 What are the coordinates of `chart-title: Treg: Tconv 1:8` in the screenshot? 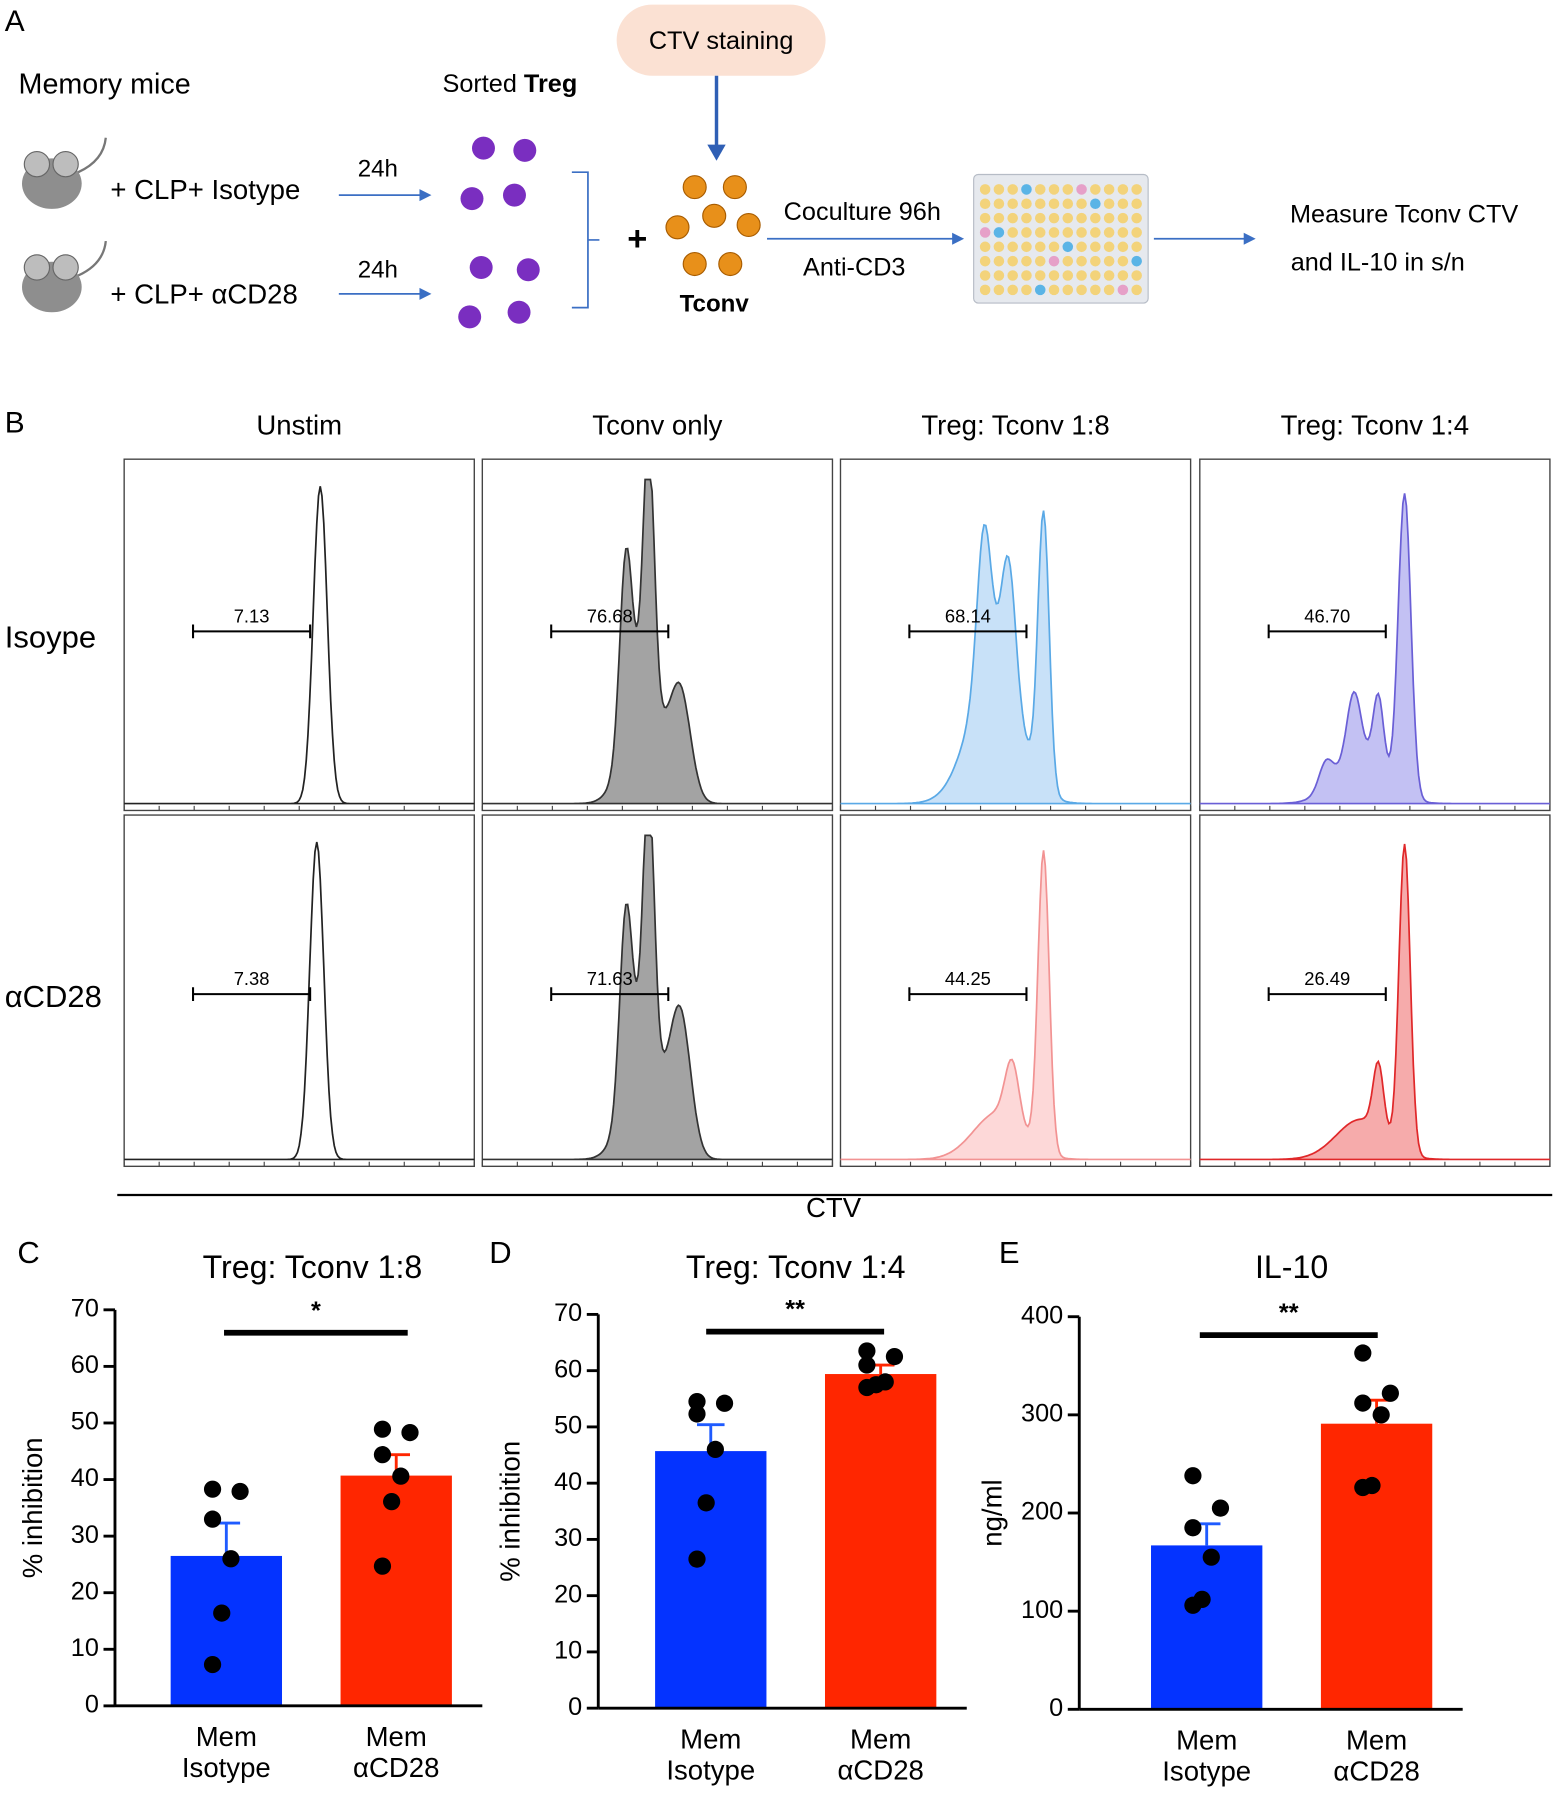 It's located at (313, 1267).